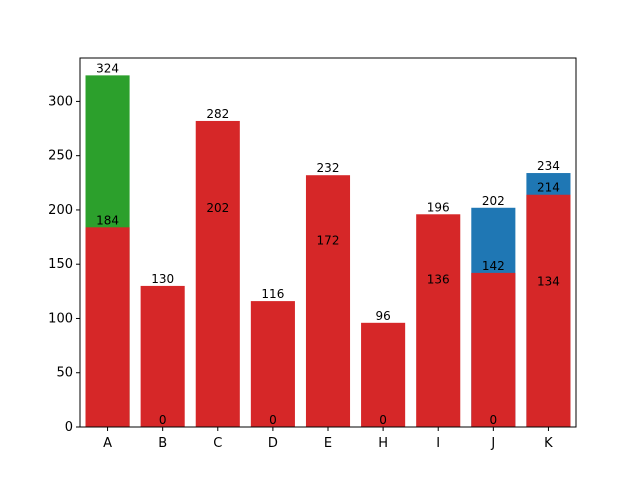 The height and width of the screenshot is (480, 640). I want to click on data-label-top-A: 324, so click(107, 68).